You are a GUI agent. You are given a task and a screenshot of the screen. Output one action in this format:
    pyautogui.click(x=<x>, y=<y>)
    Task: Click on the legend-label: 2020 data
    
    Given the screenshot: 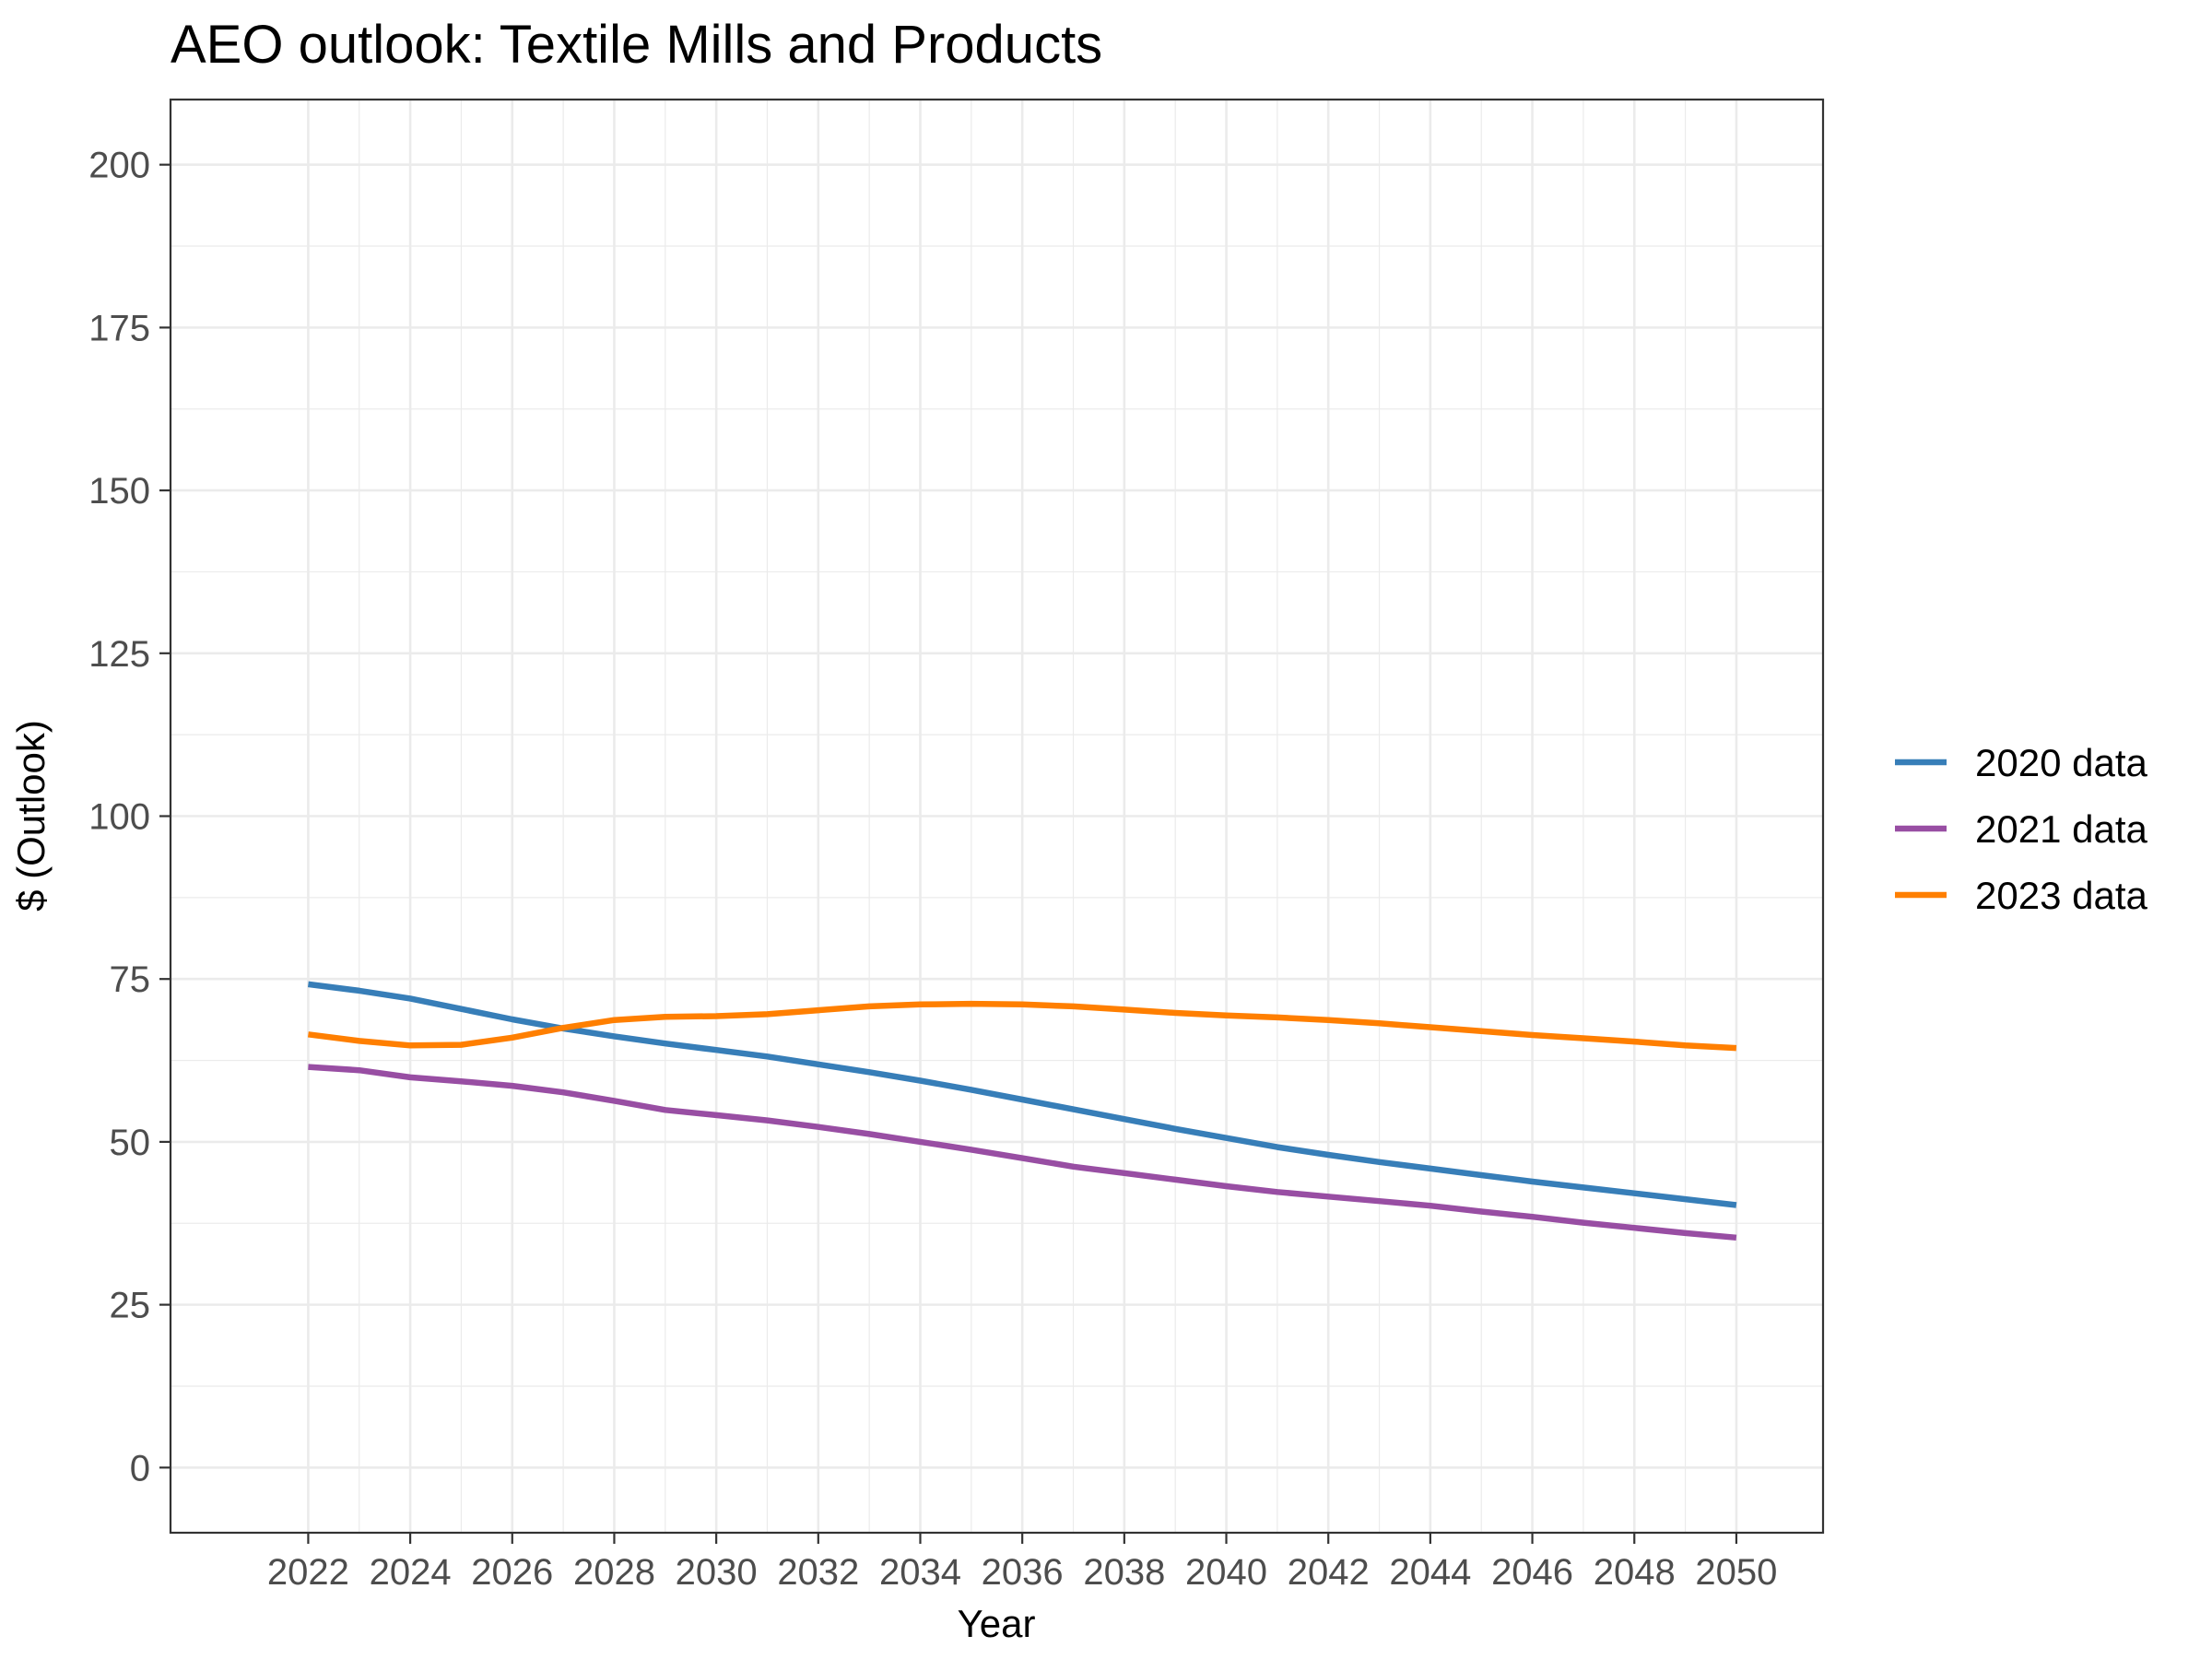 What is the action you would take?
    pyautogui.click(x=2061, y=762)
    